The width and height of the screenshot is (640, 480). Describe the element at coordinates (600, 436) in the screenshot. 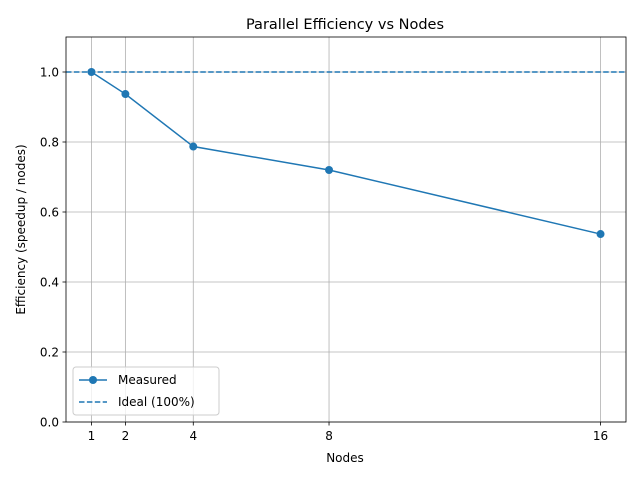

I see `x-tick-label: 16` at that location.